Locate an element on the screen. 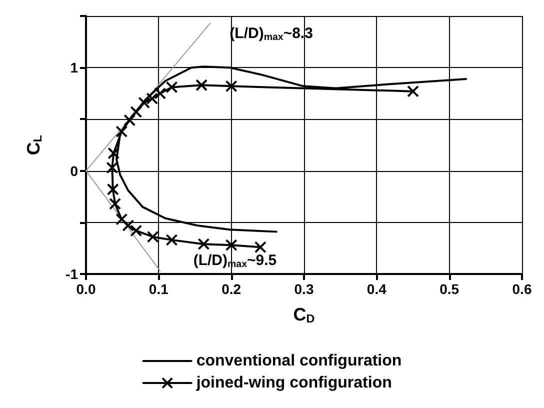 The image size is (544, 408). legend-label: conventional configuration is located at coordinates (299, 361).